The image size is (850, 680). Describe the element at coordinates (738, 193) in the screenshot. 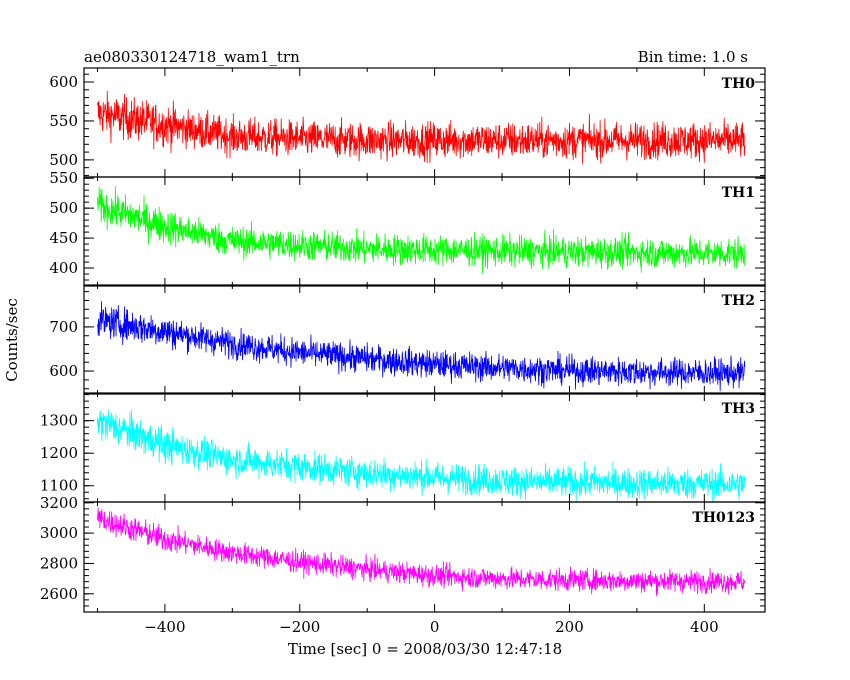

I see `panel-label-th1: TH1` at that location.